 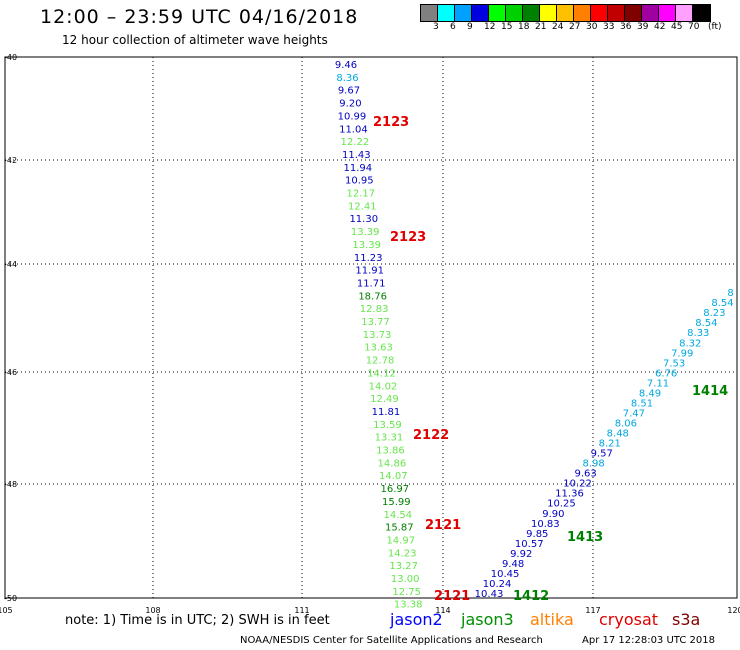 What do you see at coordinates (358, 168) in the screenshot?
I see `swh-value-label: 11.94` at bounding box center [358, 168].